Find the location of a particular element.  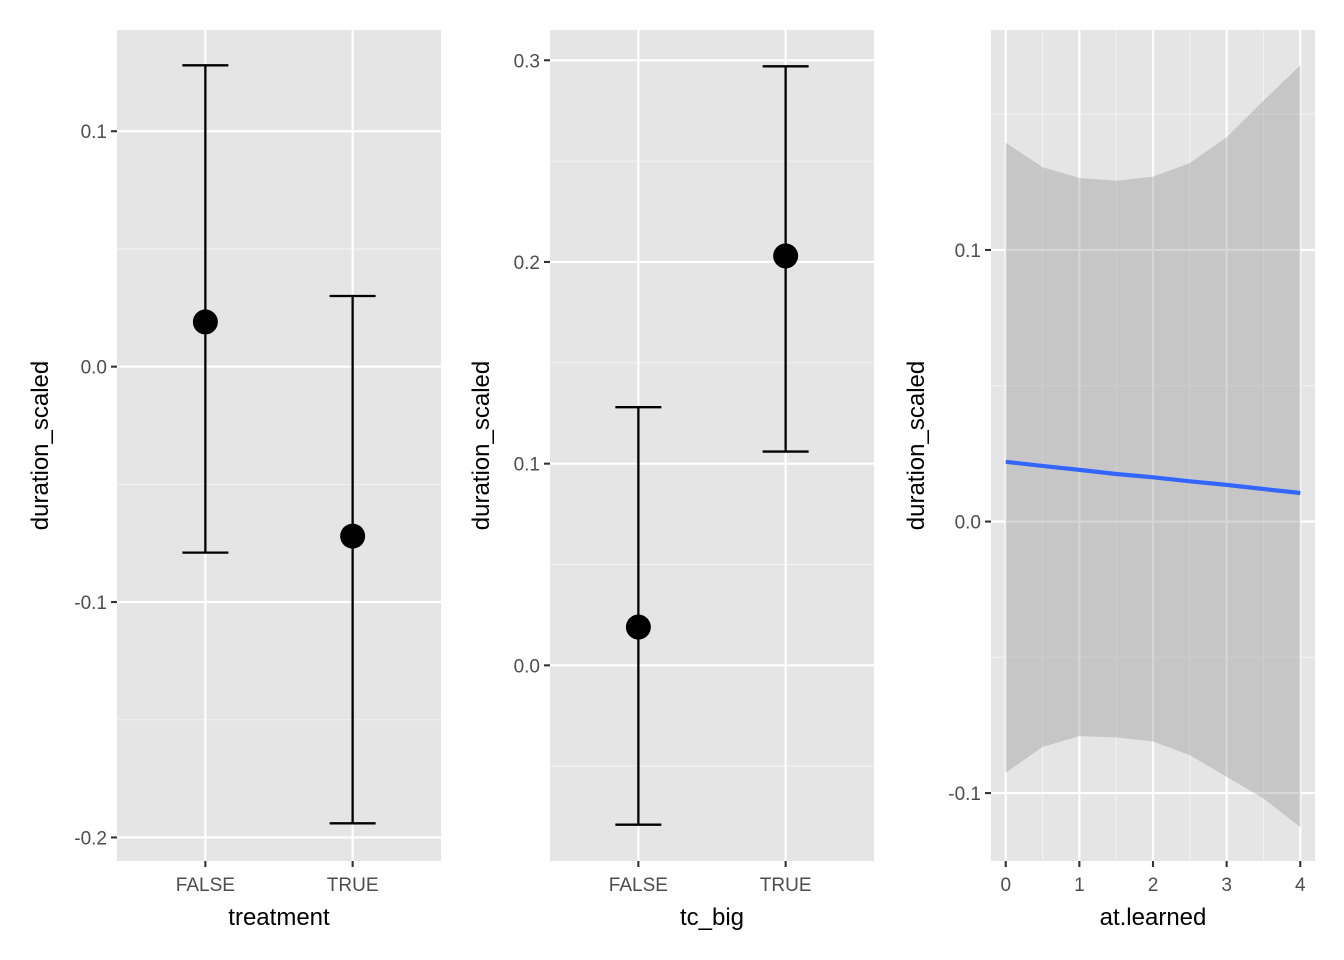

x-axis-title: at.learned is located at coordinates (1153, 917).